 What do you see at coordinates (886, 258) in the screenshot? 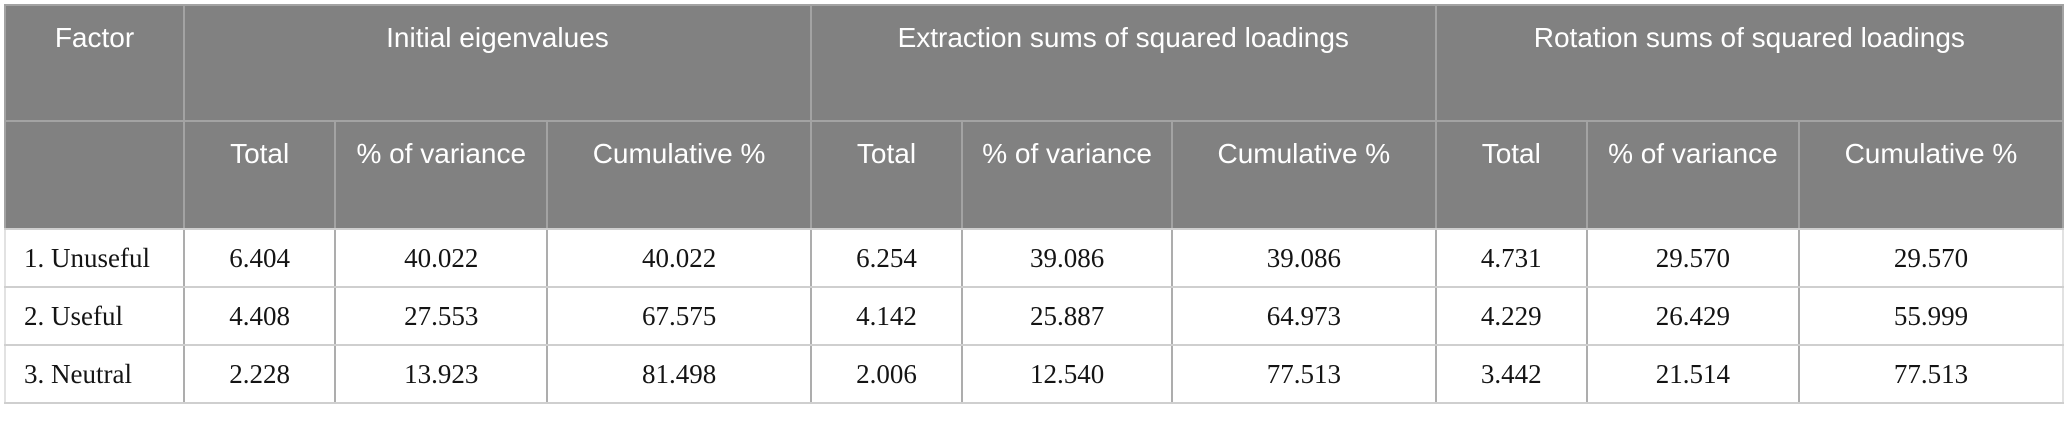
I see `value-cell: 6.254` at bounding box center [886, 258].